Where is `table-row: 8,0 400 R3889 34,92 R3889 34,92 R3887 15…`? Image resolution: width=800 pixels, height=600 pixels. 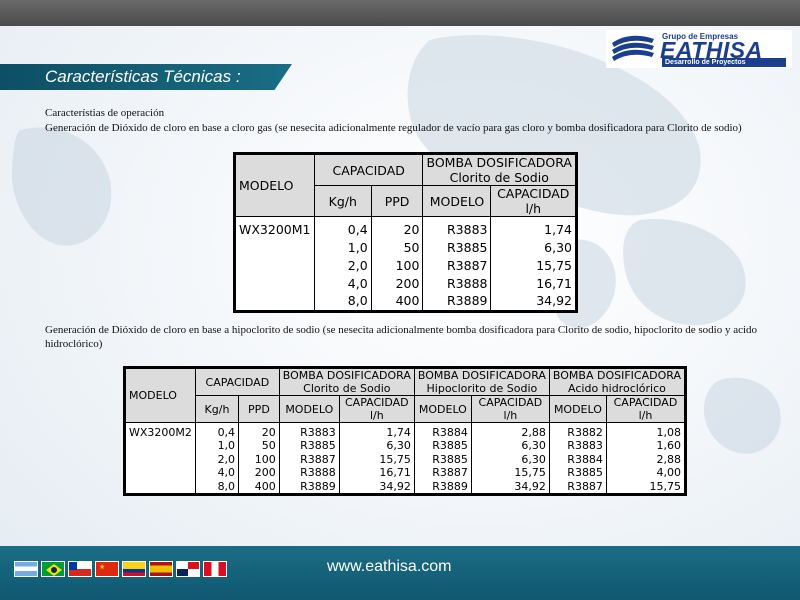
table-row: 8,0 400 R3889 34,92 R3889 34,92 R3887 15… is located at coordinates (405, 486).